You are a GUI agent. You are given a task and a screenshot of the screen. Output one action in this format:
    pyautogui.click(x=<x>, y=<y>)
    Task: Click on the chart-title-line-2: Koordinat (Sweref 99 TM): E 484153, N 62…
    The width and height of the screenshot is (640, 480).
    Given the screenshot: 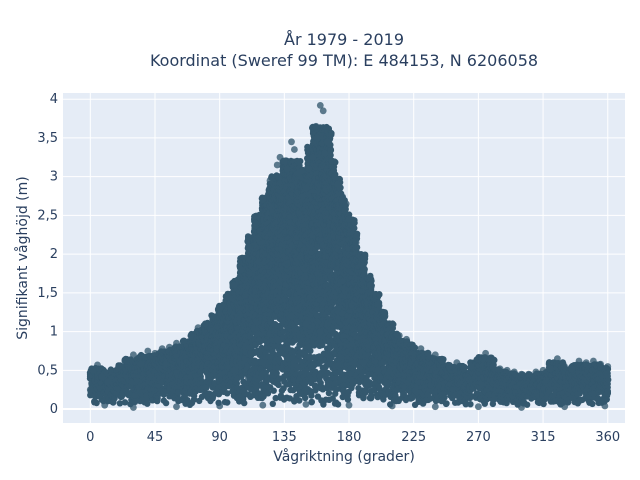 What is the action you would take?
    pyautogui.click(x=344, y=60)
    